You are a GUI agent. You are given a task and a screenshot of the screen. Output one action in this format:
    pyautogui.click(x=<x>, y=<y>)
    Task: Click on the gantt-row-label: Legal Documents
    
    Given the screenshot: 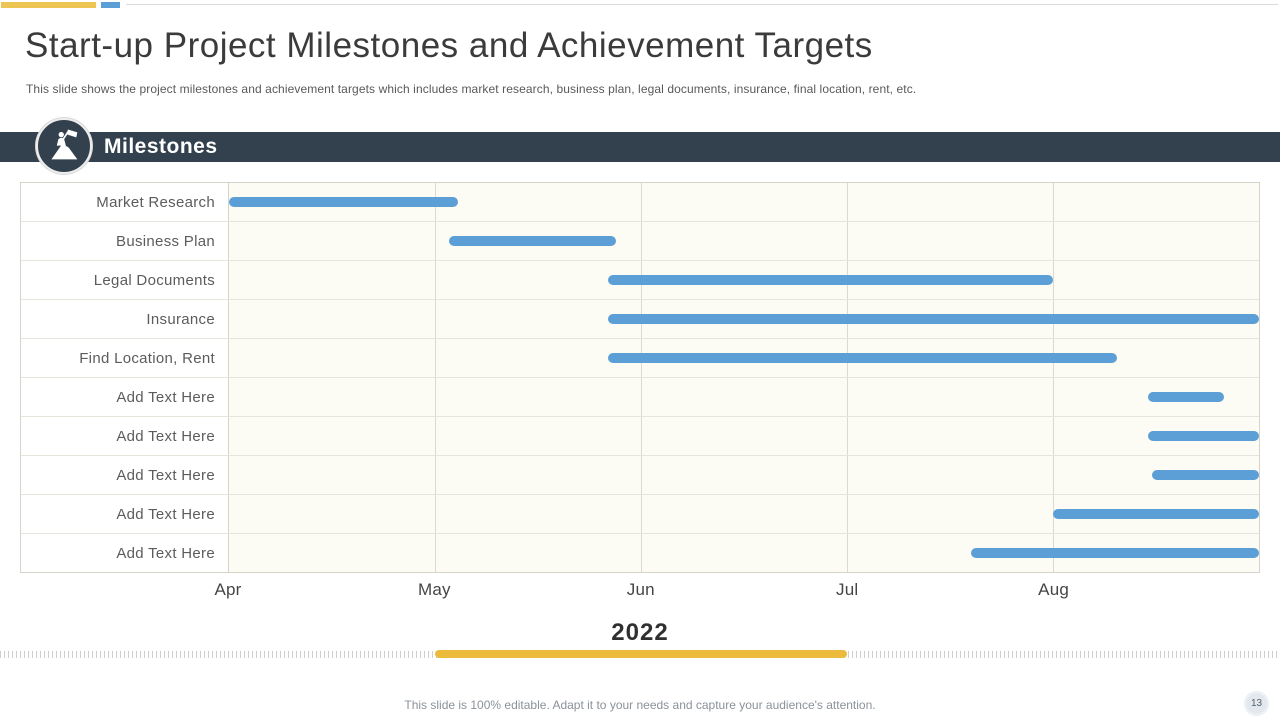 What is the action you would take?
    pyautogui.click(x=125, y=280)
    